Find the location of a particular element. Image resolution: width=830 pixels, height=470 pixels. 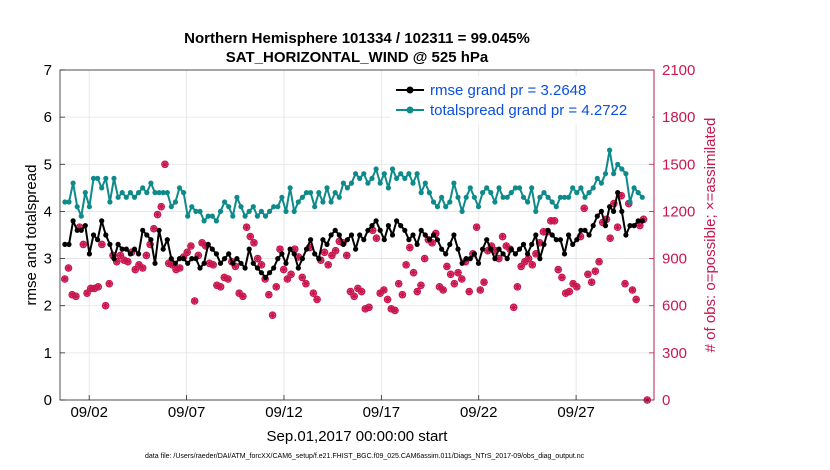

x-tick-label: 09/02 is located at coordinates (89, 412).